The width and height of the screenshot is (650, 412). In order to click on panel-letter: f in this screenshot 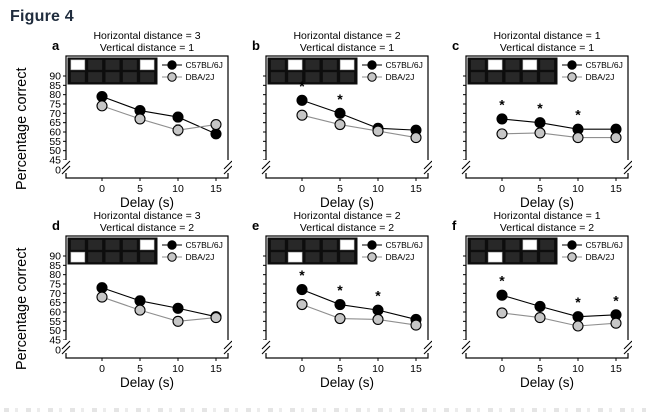, I will do `click(454, 225)`.